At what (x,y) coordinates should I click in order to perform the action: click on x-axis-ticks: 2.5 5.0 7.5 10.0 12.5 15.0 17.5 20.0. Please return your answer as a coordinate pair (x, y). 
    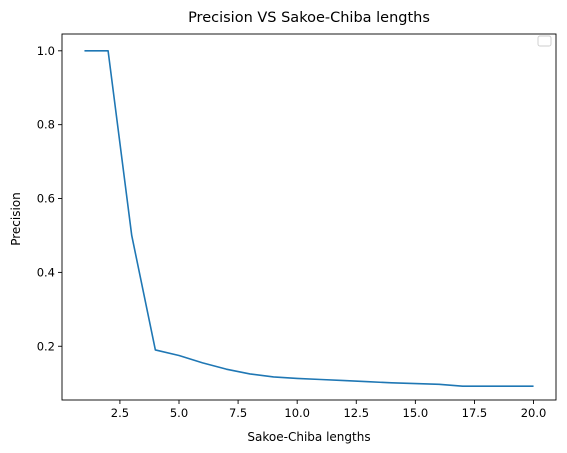
    Looking at the image, I should click on (329, 410).